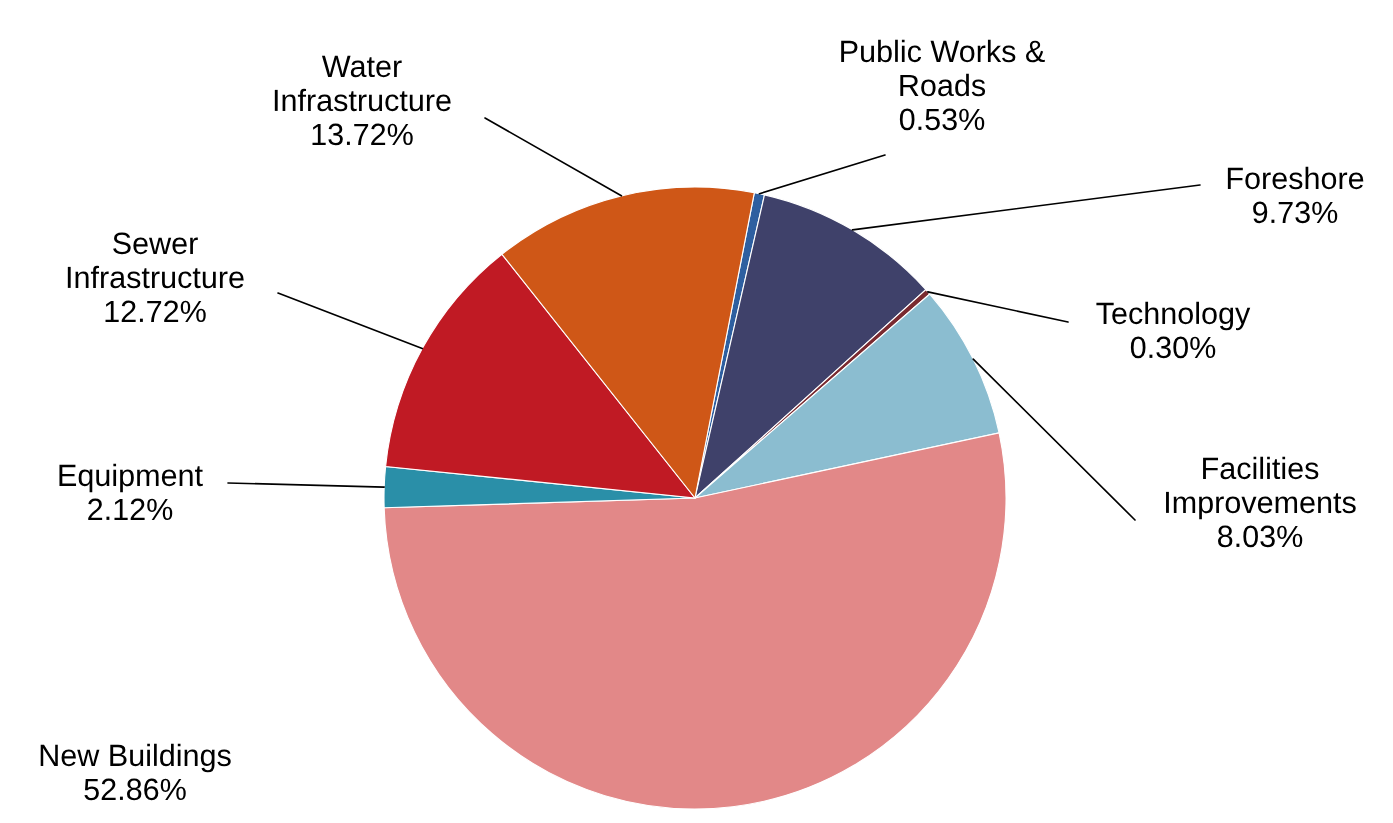 The image size is (1393, 823). What do you see at coordinates (943, 68) in the screenshot?
I see `slice-label: Public Works & Roads` at bounding box center [943, 68].